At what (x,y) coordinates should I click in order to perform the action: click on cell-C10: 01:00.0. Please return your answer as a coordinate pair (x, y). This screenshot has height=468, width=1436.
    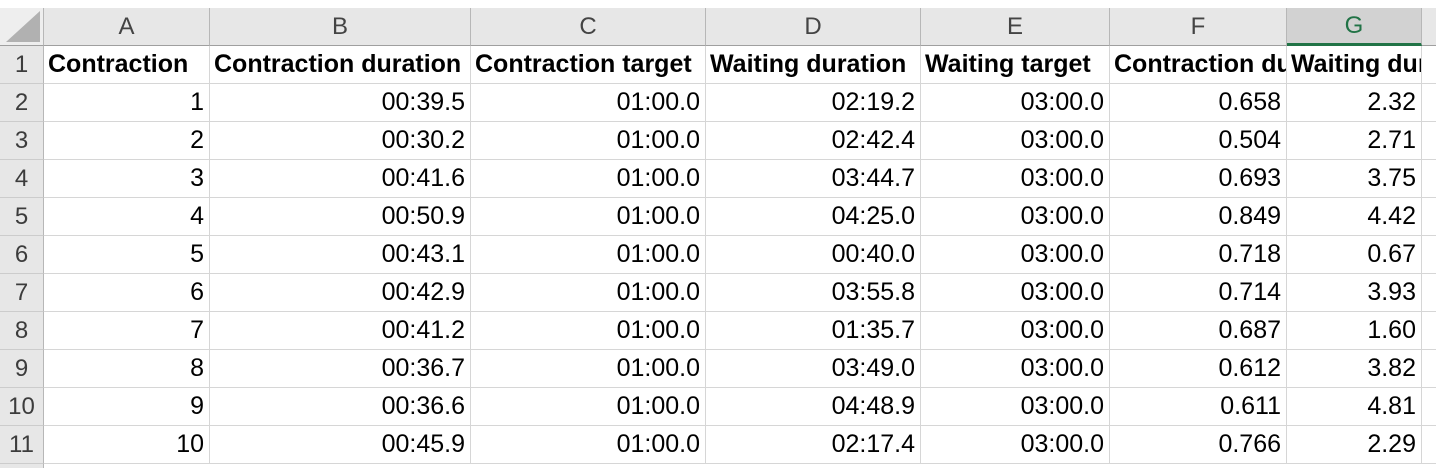
    Looking at the image, I should click on (588, 407).